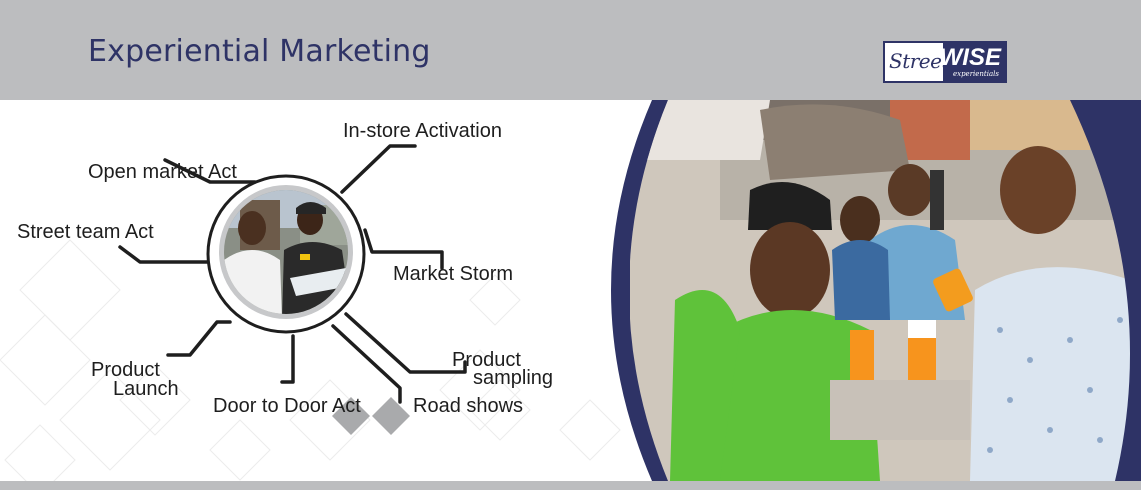 The height and width of the screenshot is (490, 1141). What do you see at coordinates (422, 131) in the screenshot?
I see `label-instore-activation: In-store Activation` at bounding box center [422, 131].